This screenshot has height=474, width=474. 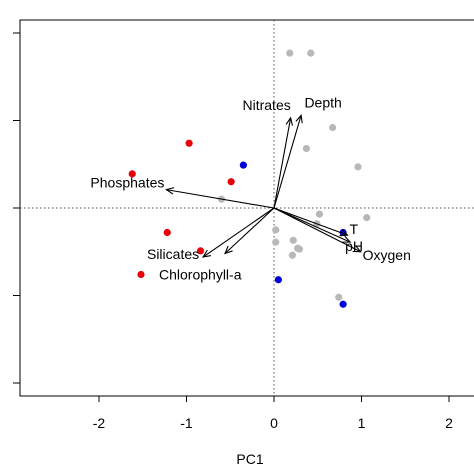 I want to click on loading-label: Silicates, so click(x=173, y=254).